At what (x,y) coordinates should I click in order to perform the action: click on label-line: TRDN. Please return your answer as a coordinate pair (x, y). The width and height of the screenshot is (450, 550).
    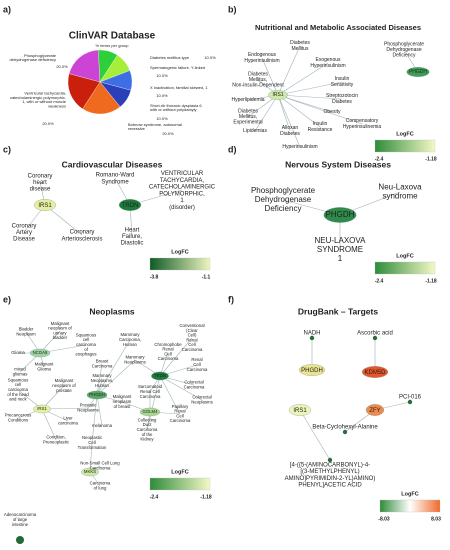
    Looking at the image, I should click on (160, 375).